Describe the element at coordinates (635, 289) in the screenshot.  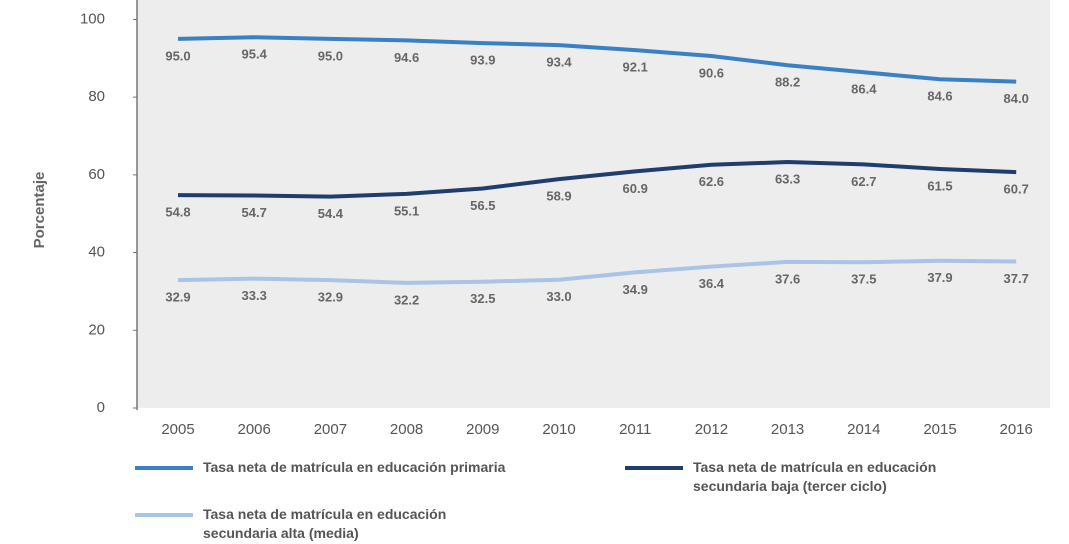
I see `data-label: 34.9` at that location.